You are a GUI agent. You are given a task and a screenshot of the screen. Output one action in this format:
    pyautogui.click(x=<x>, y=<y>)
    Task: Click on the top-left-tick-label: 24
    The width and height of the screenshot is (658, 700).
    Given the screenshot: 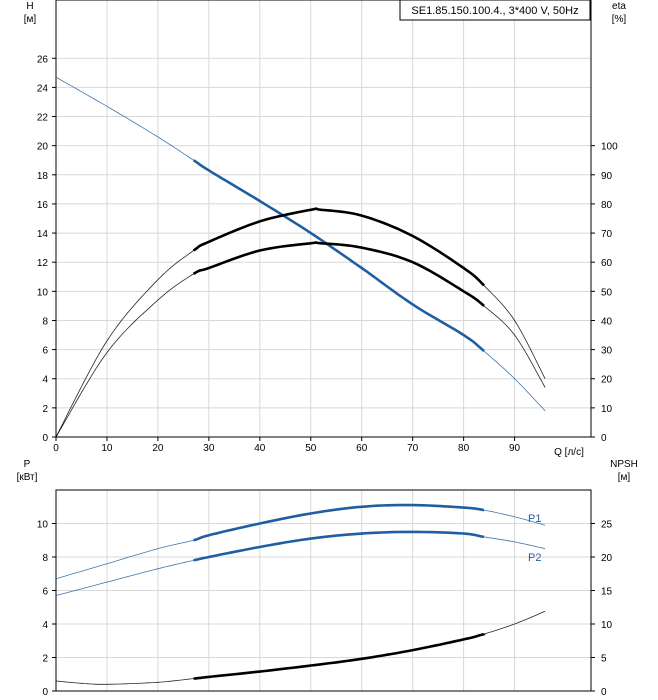 What is the action you would take?
    pyautogui.click(x=43, y=88)
    